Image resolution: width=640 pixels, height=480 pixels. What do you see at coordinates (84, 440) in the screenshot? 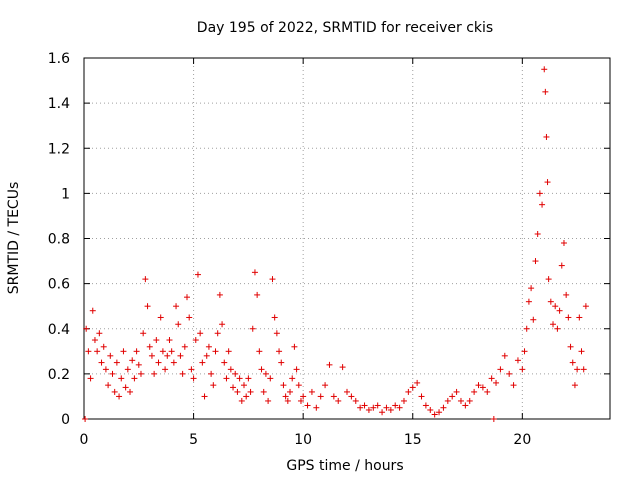
I see `x-tick-label: 0` at bounding box center [84, 440].